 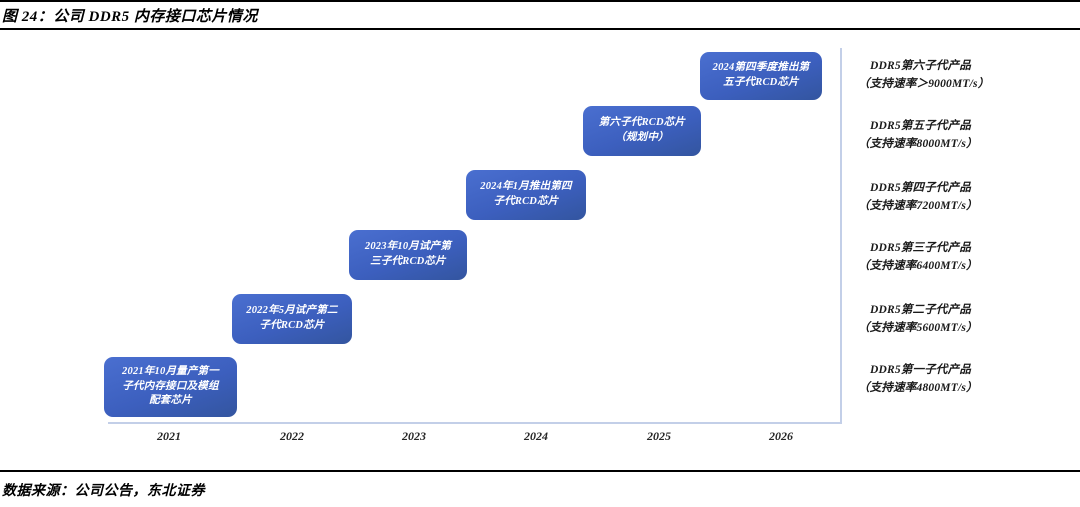 I want to click on legend-speed-label: （支持速率＞9000MT/s）, so click(x=924, y=83).